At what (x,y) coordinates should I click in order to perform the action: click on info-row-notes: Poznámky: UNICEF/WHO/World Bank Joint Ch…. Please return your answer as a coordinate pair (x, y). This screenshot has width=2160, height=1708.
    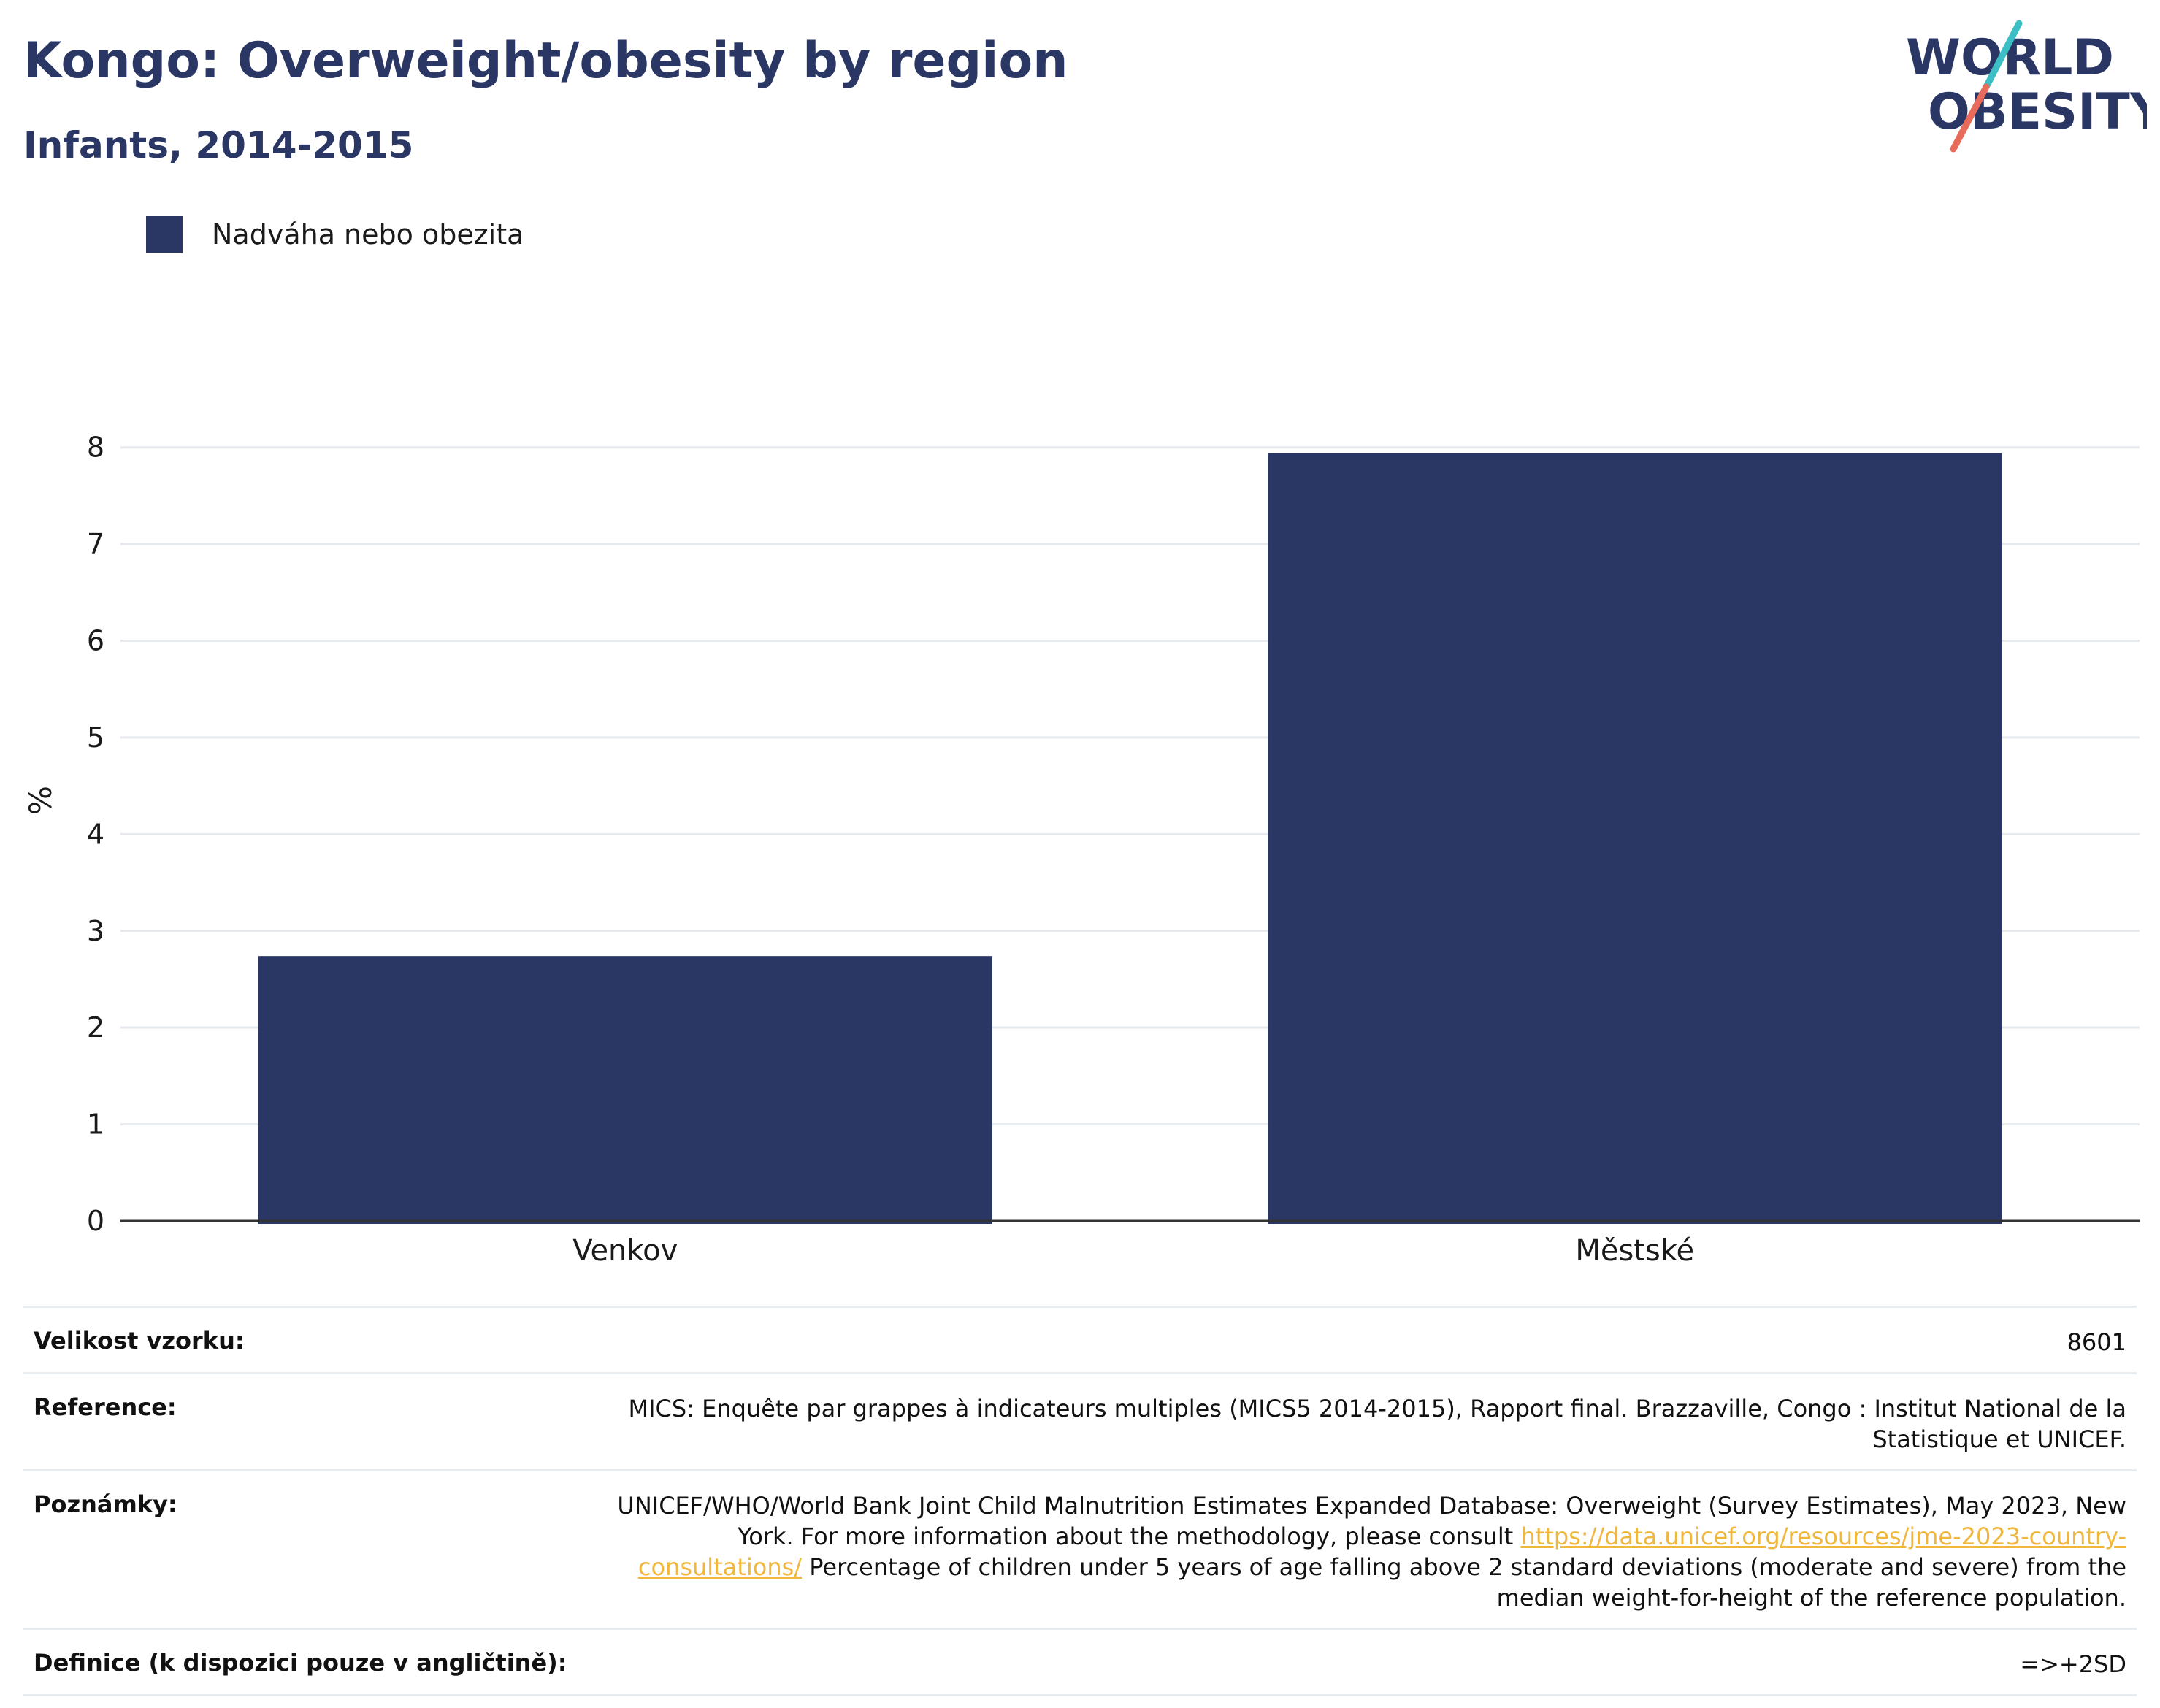
    Looking at the image, I should click on (1080, 1548).